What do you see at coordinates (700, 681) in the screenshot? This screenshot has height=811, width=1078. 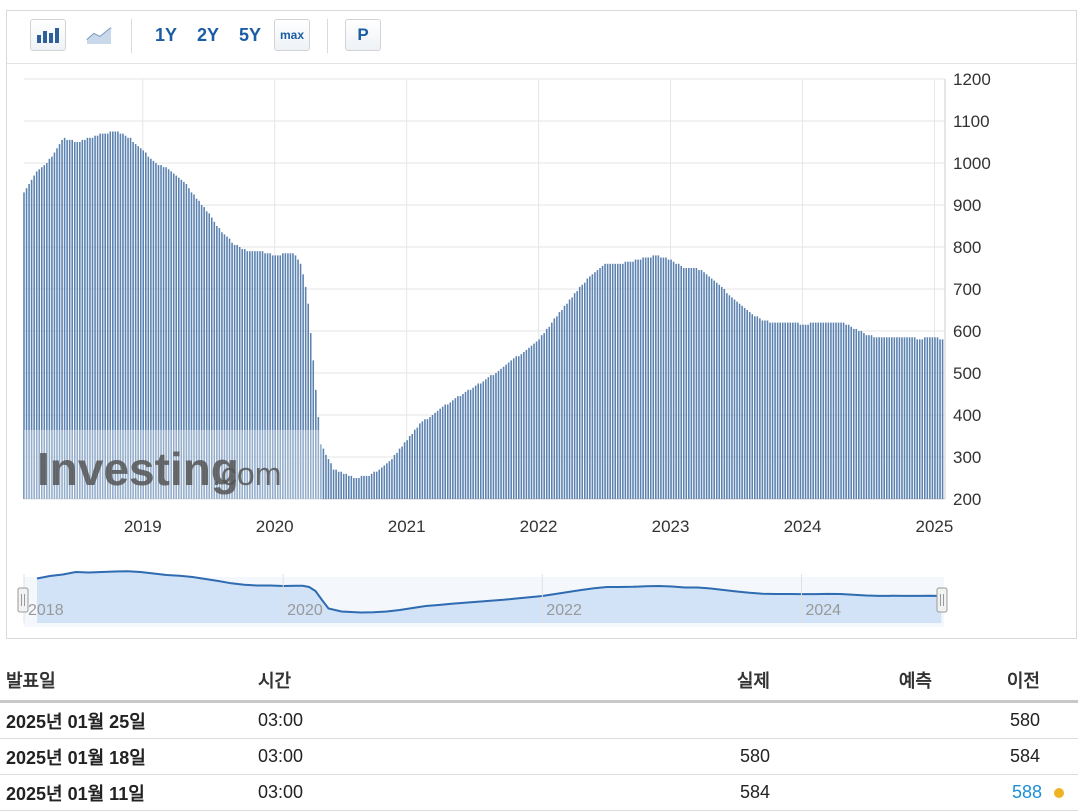 I see `header-actual: 실제` at bounding box center [700, 681].